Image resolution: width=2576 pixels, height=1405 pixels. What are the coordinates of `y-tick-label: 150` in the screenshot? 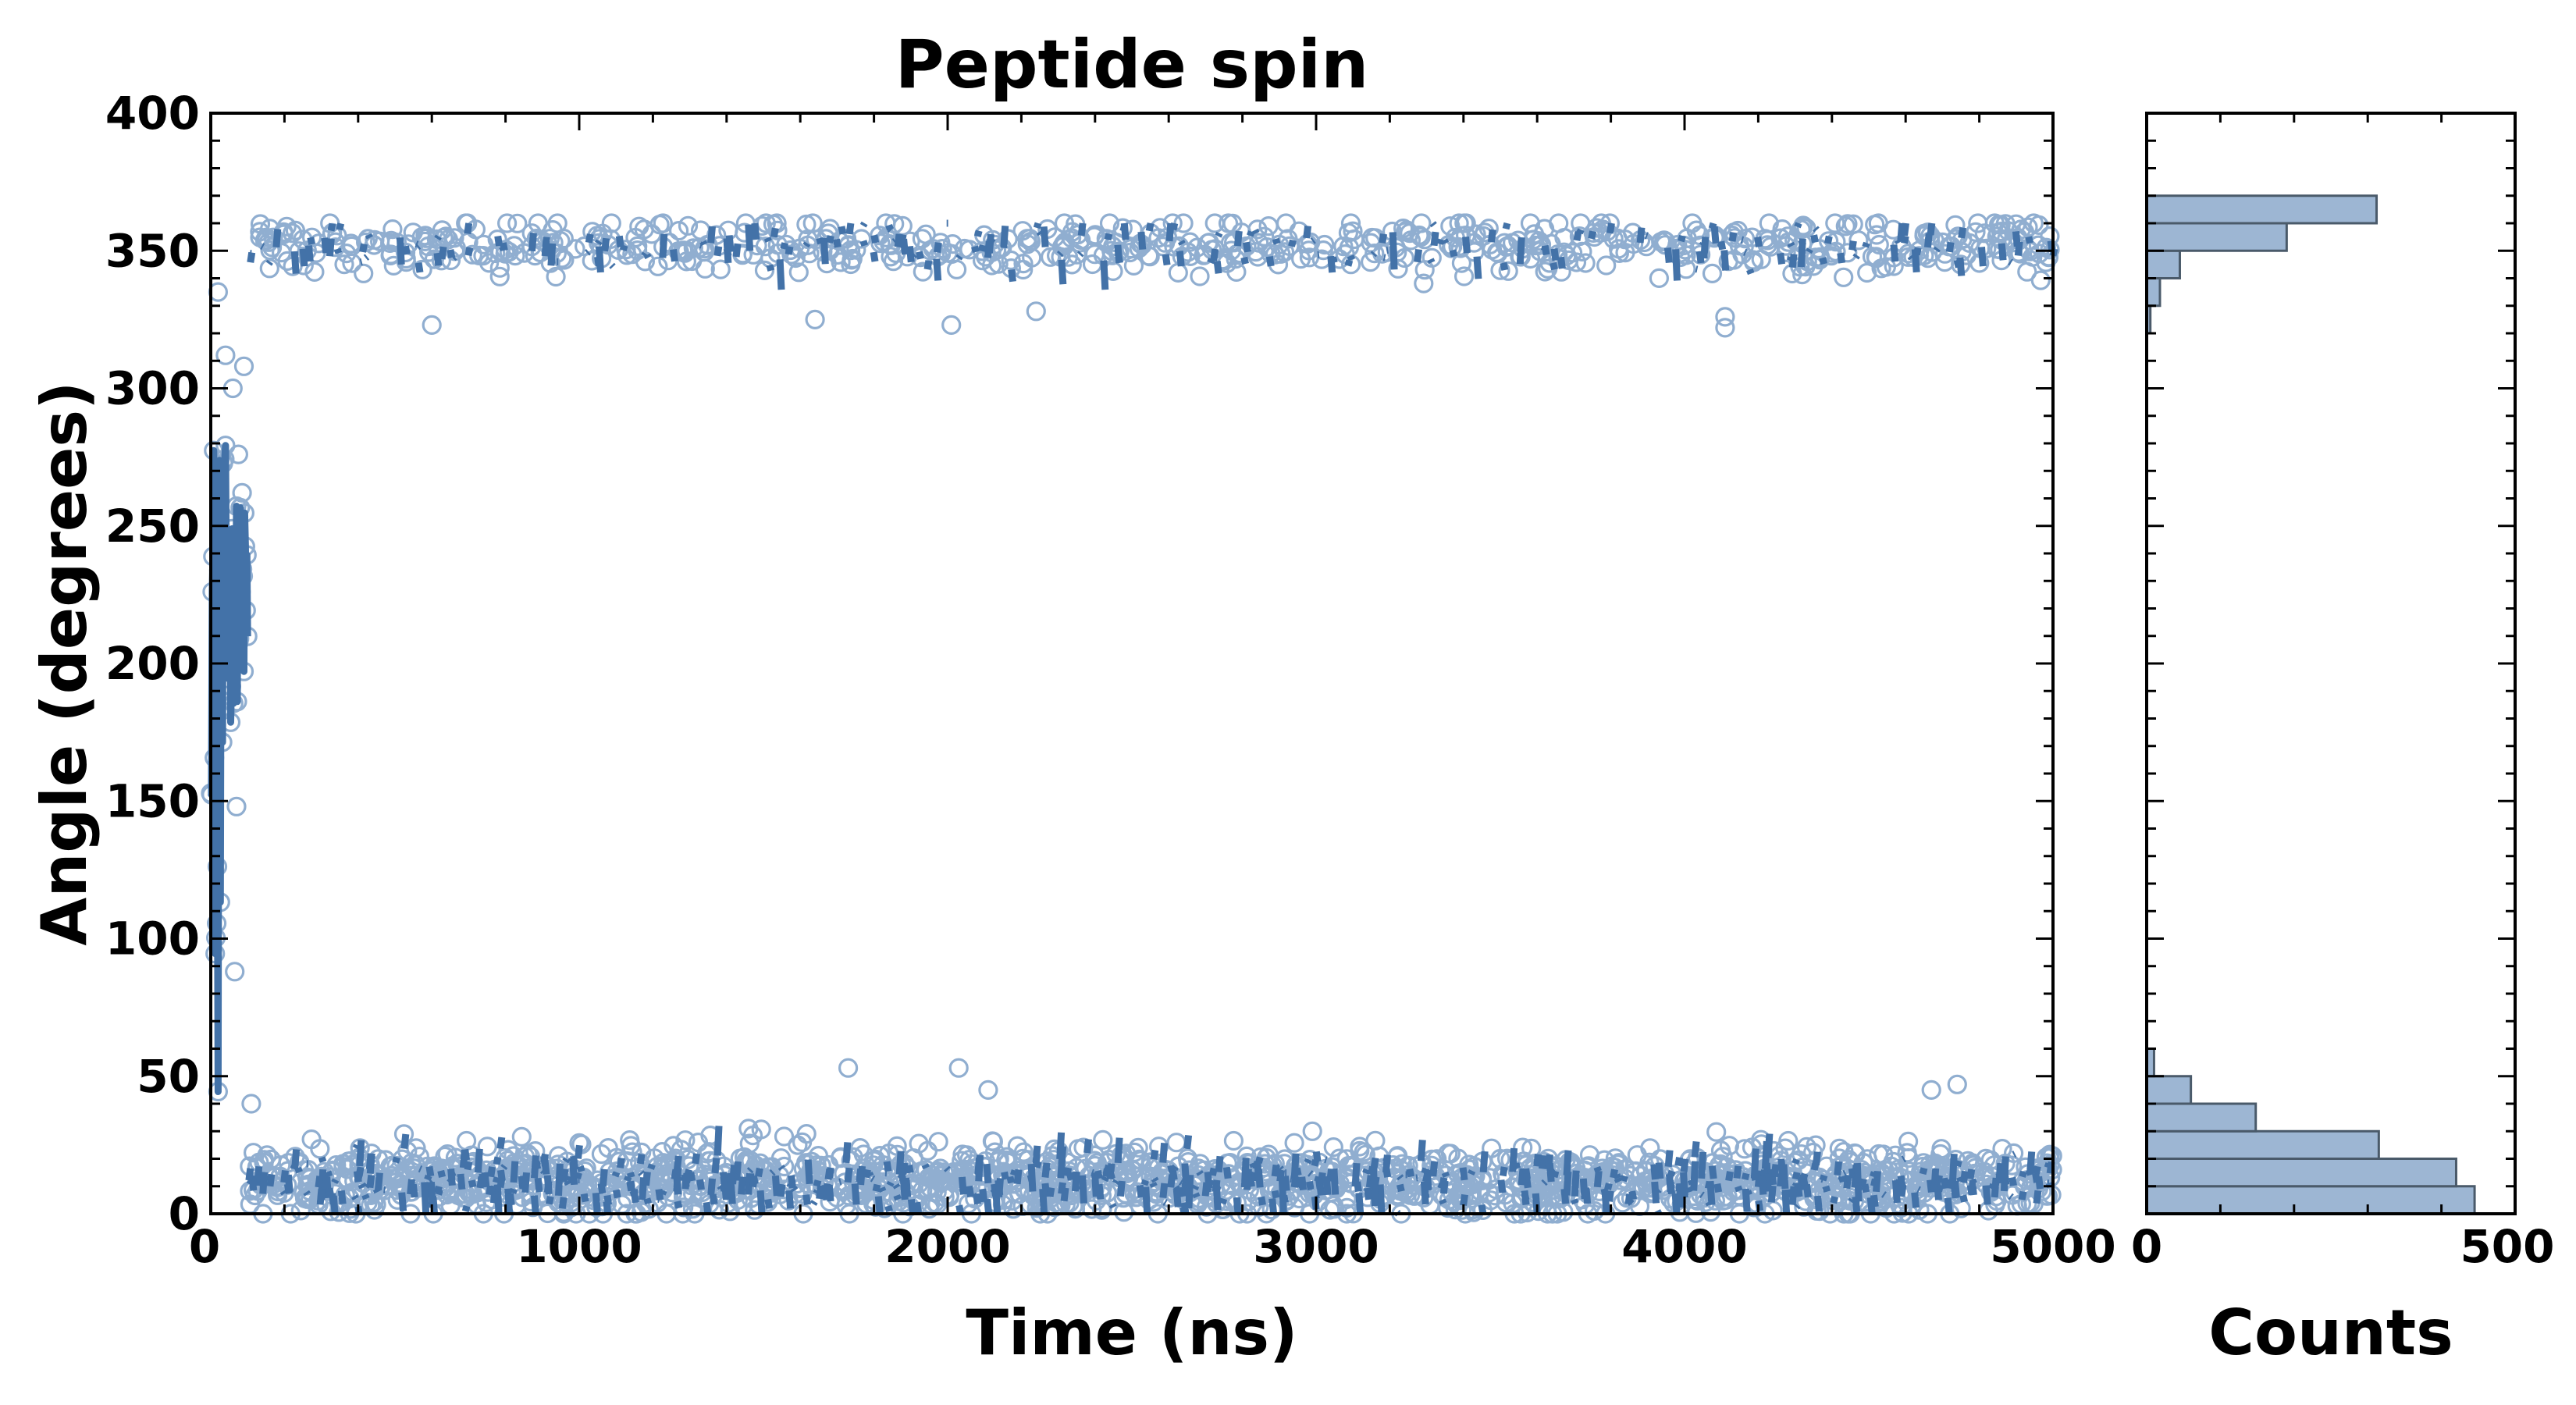 It's located at (152, 801).